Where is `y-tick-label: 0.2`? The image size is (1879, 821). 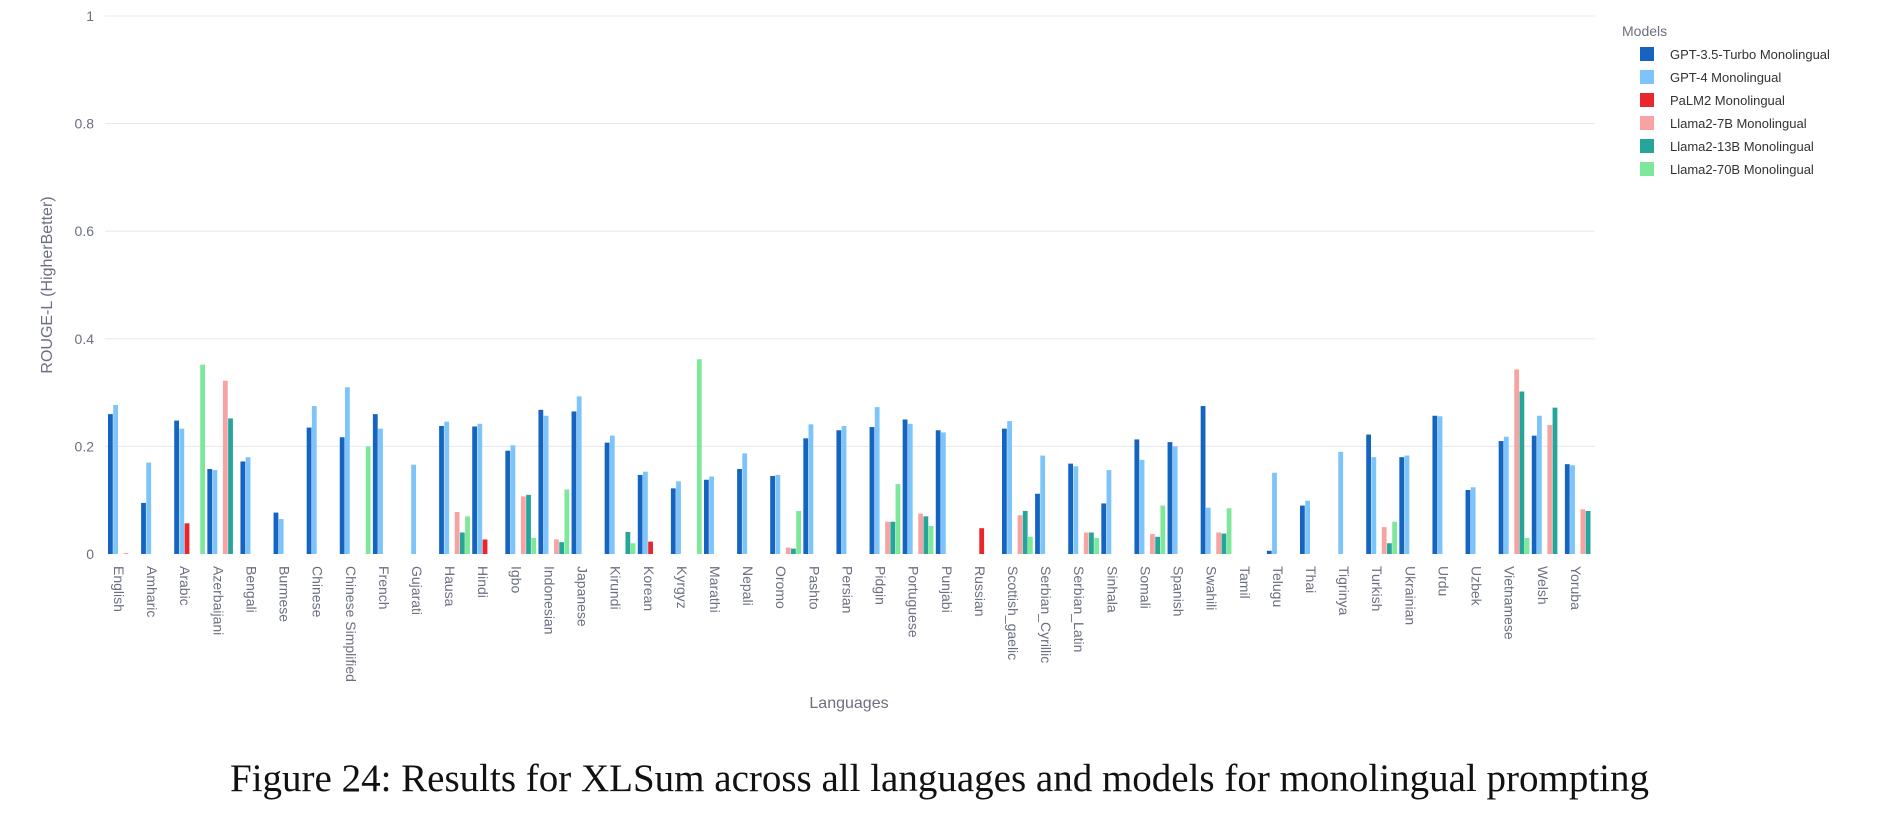 y-tick-label: 0.2 is located at coordinates (85, 446).